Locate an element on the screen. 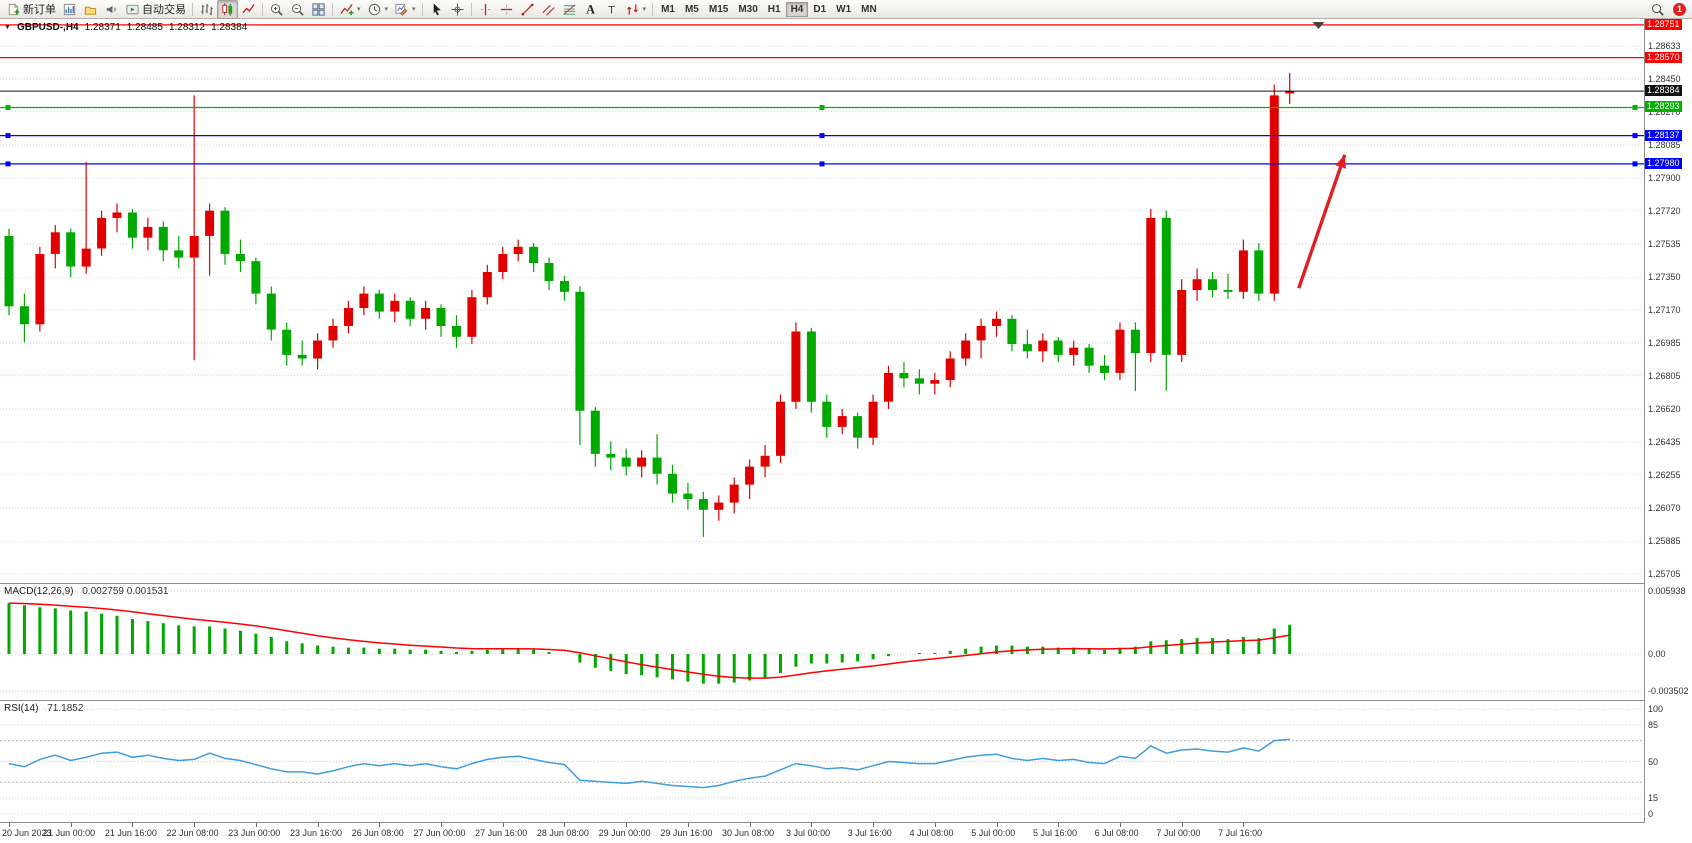 The image size is (1692, 843). tile-windows-button is located at coordinates (318, 9).